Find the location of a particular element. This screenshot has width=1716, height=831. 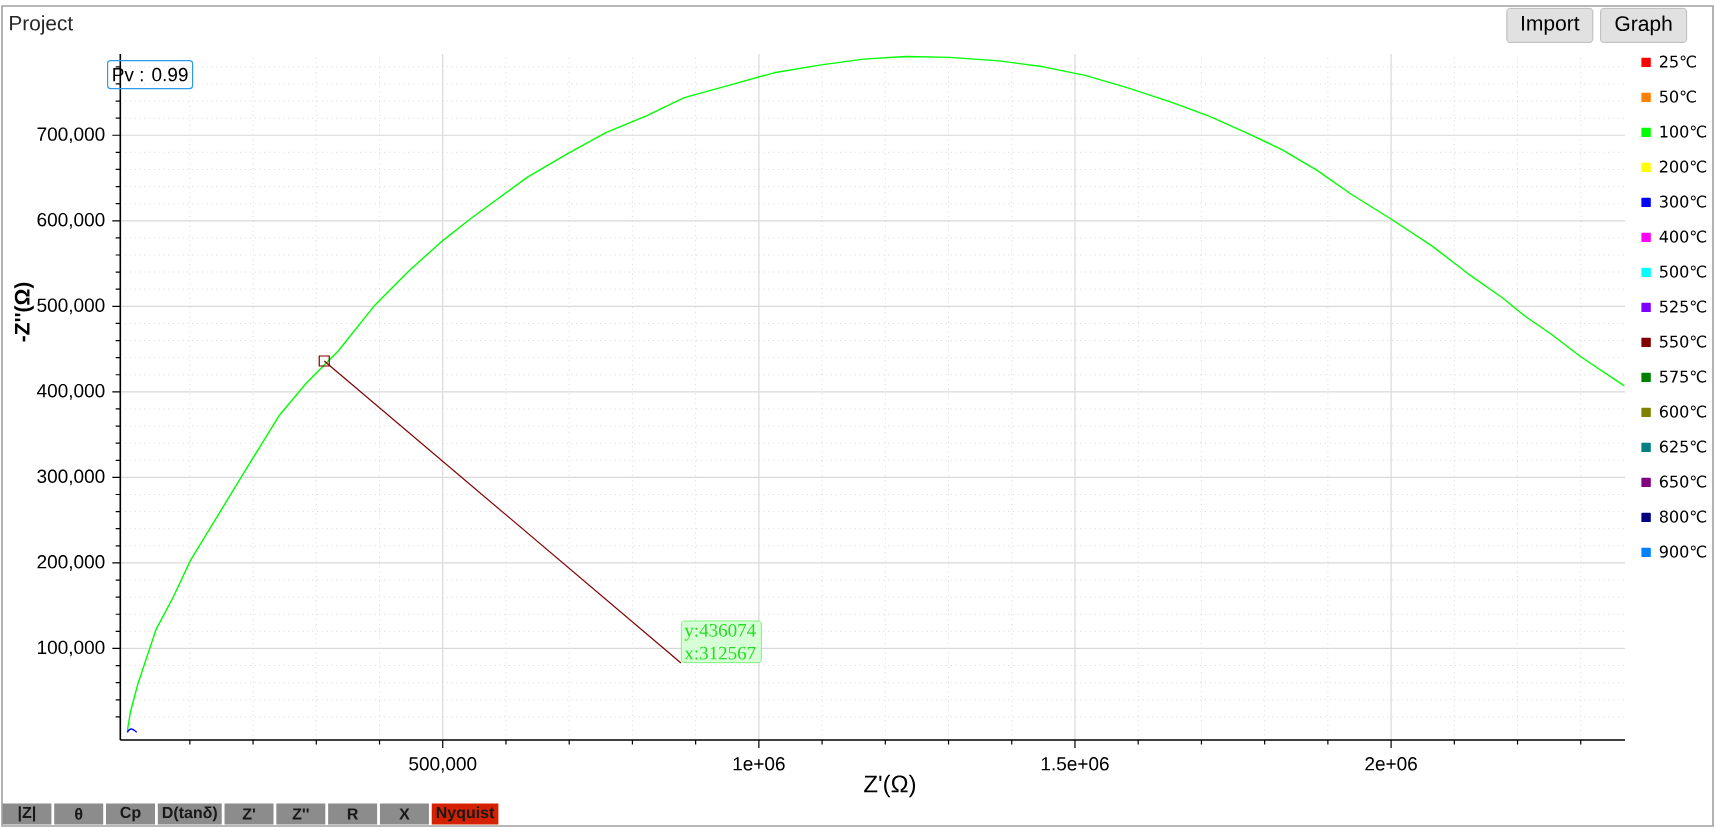

x-tick-label: 500,000 is located at coordinates (443, 765).